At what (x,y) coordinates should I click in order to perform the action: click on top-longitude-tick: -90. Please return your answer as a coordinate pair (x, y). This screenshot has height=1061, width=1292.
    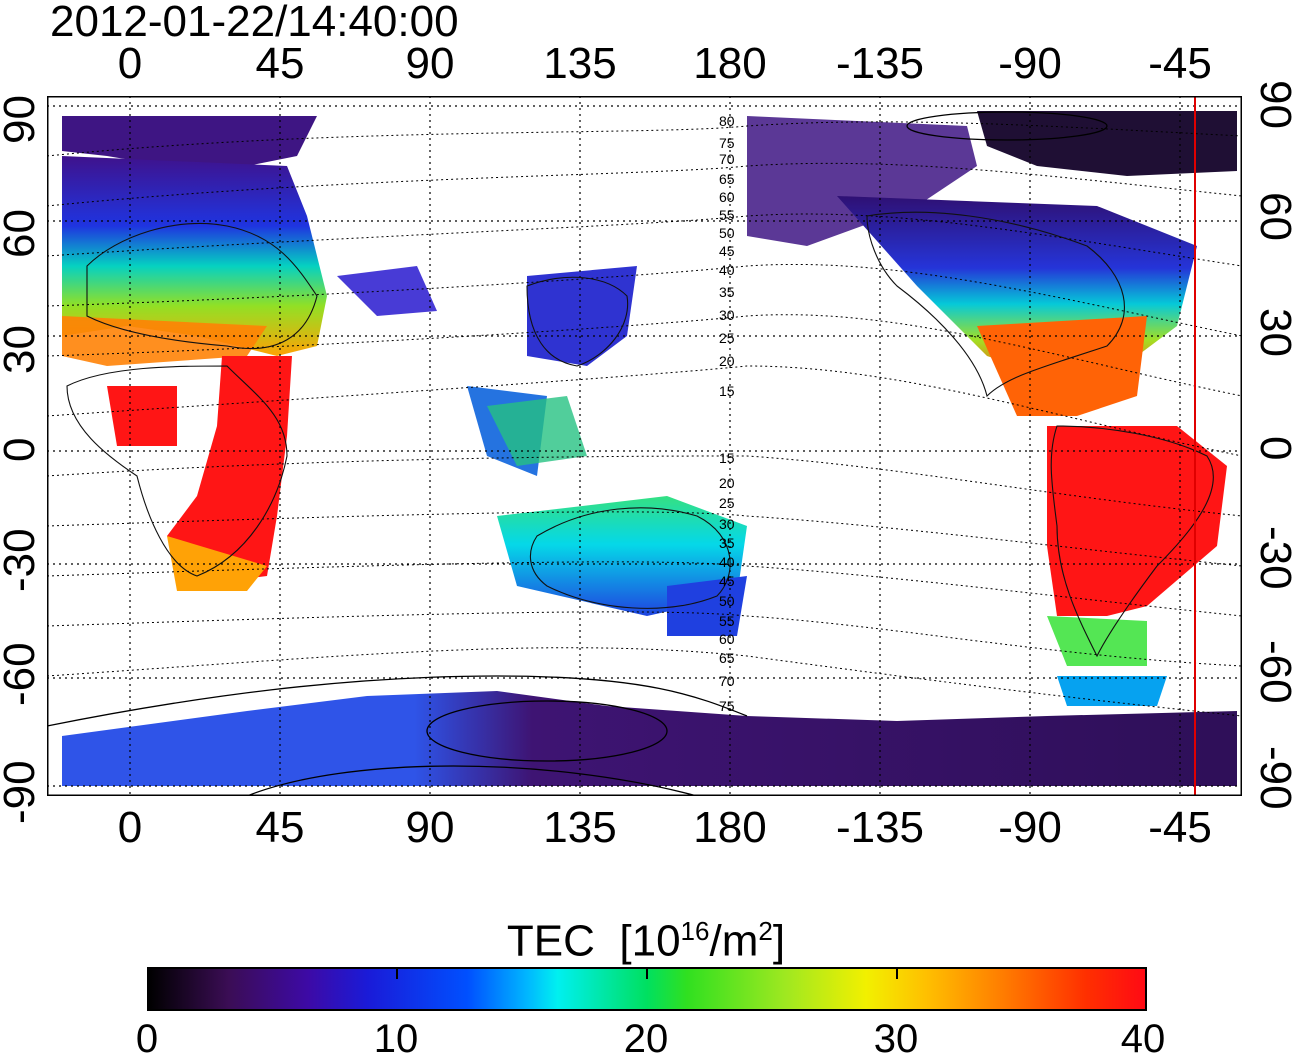
    Looking at the image, I should click on (1030, 63).